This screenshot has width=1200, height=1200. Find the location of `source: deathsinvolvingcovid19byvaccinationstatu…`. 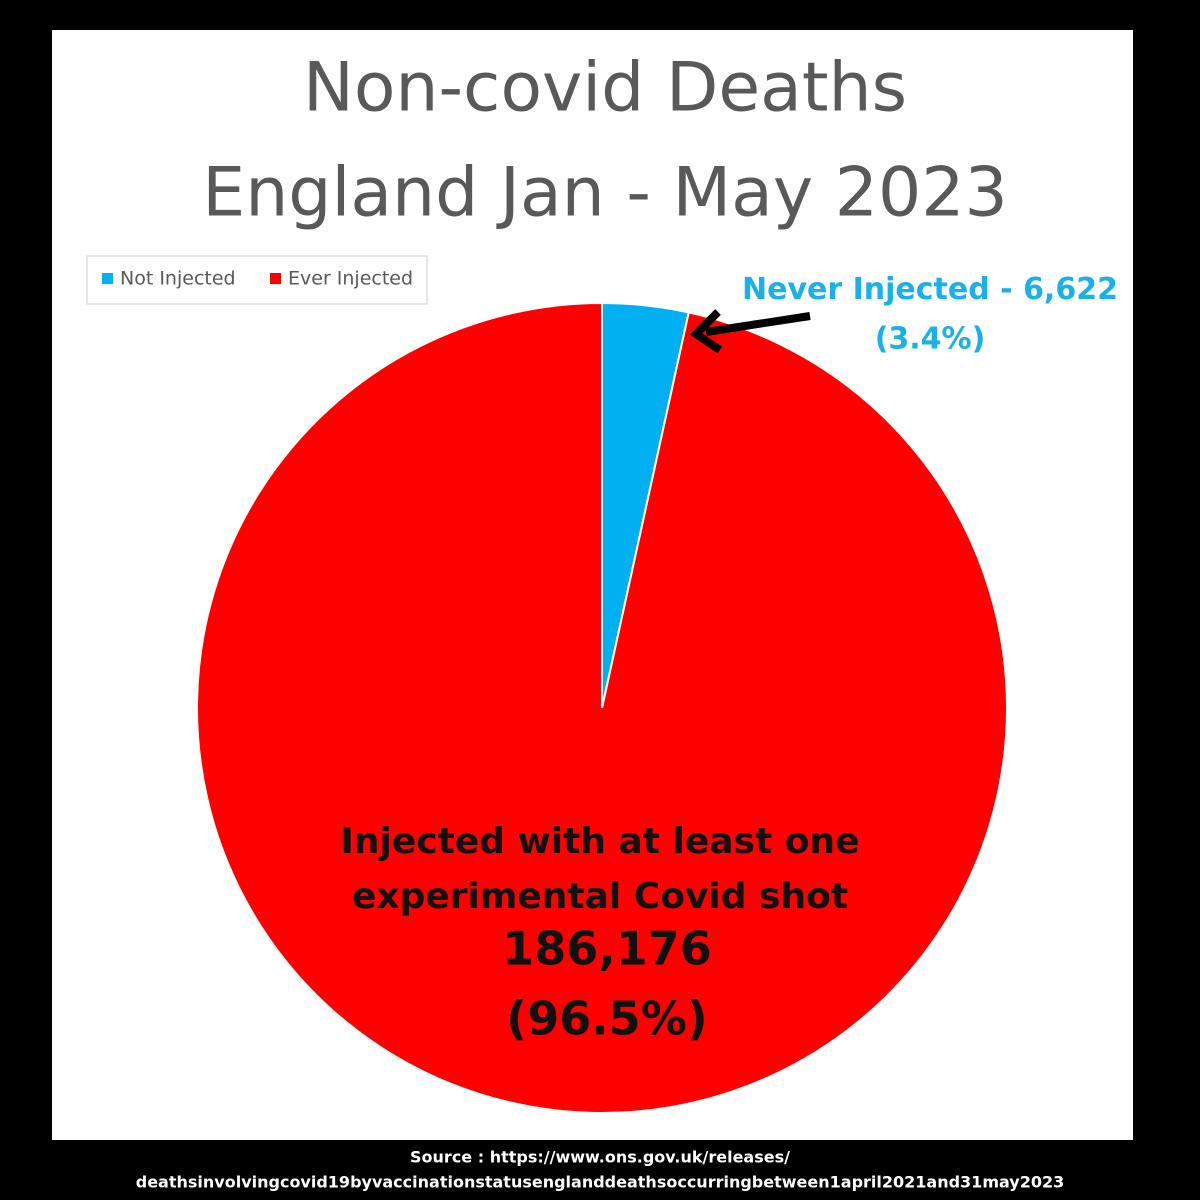

source: deathsinvolvingcovid19byvaccinationstatu… is located at coordinates (600, 1182).